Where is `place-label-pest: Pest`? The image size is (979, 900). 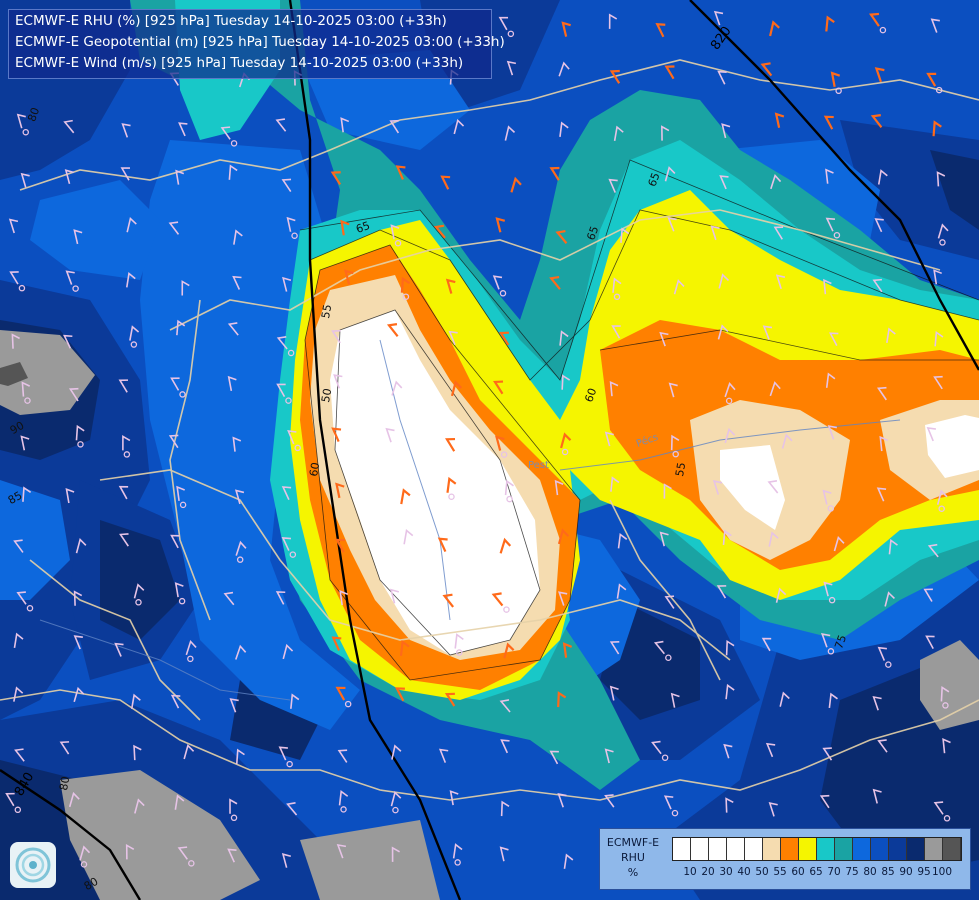 place-label-pest: Pest is located at coordinates (538, 465).